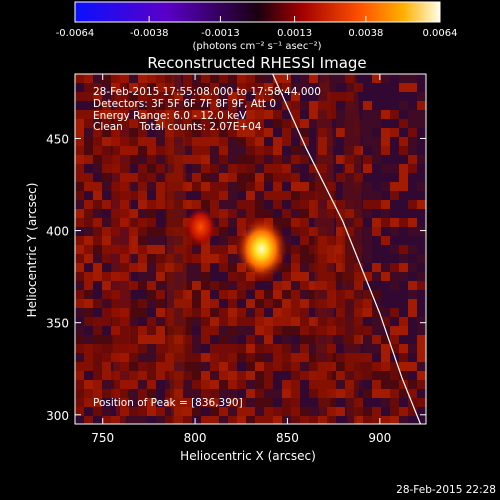 The height and width of the screenshot is (500, 500). I want to click on info-detectors: Detectors: 3F 5F 6F 7F 8F 9F, Att 0, so click(185, 103).